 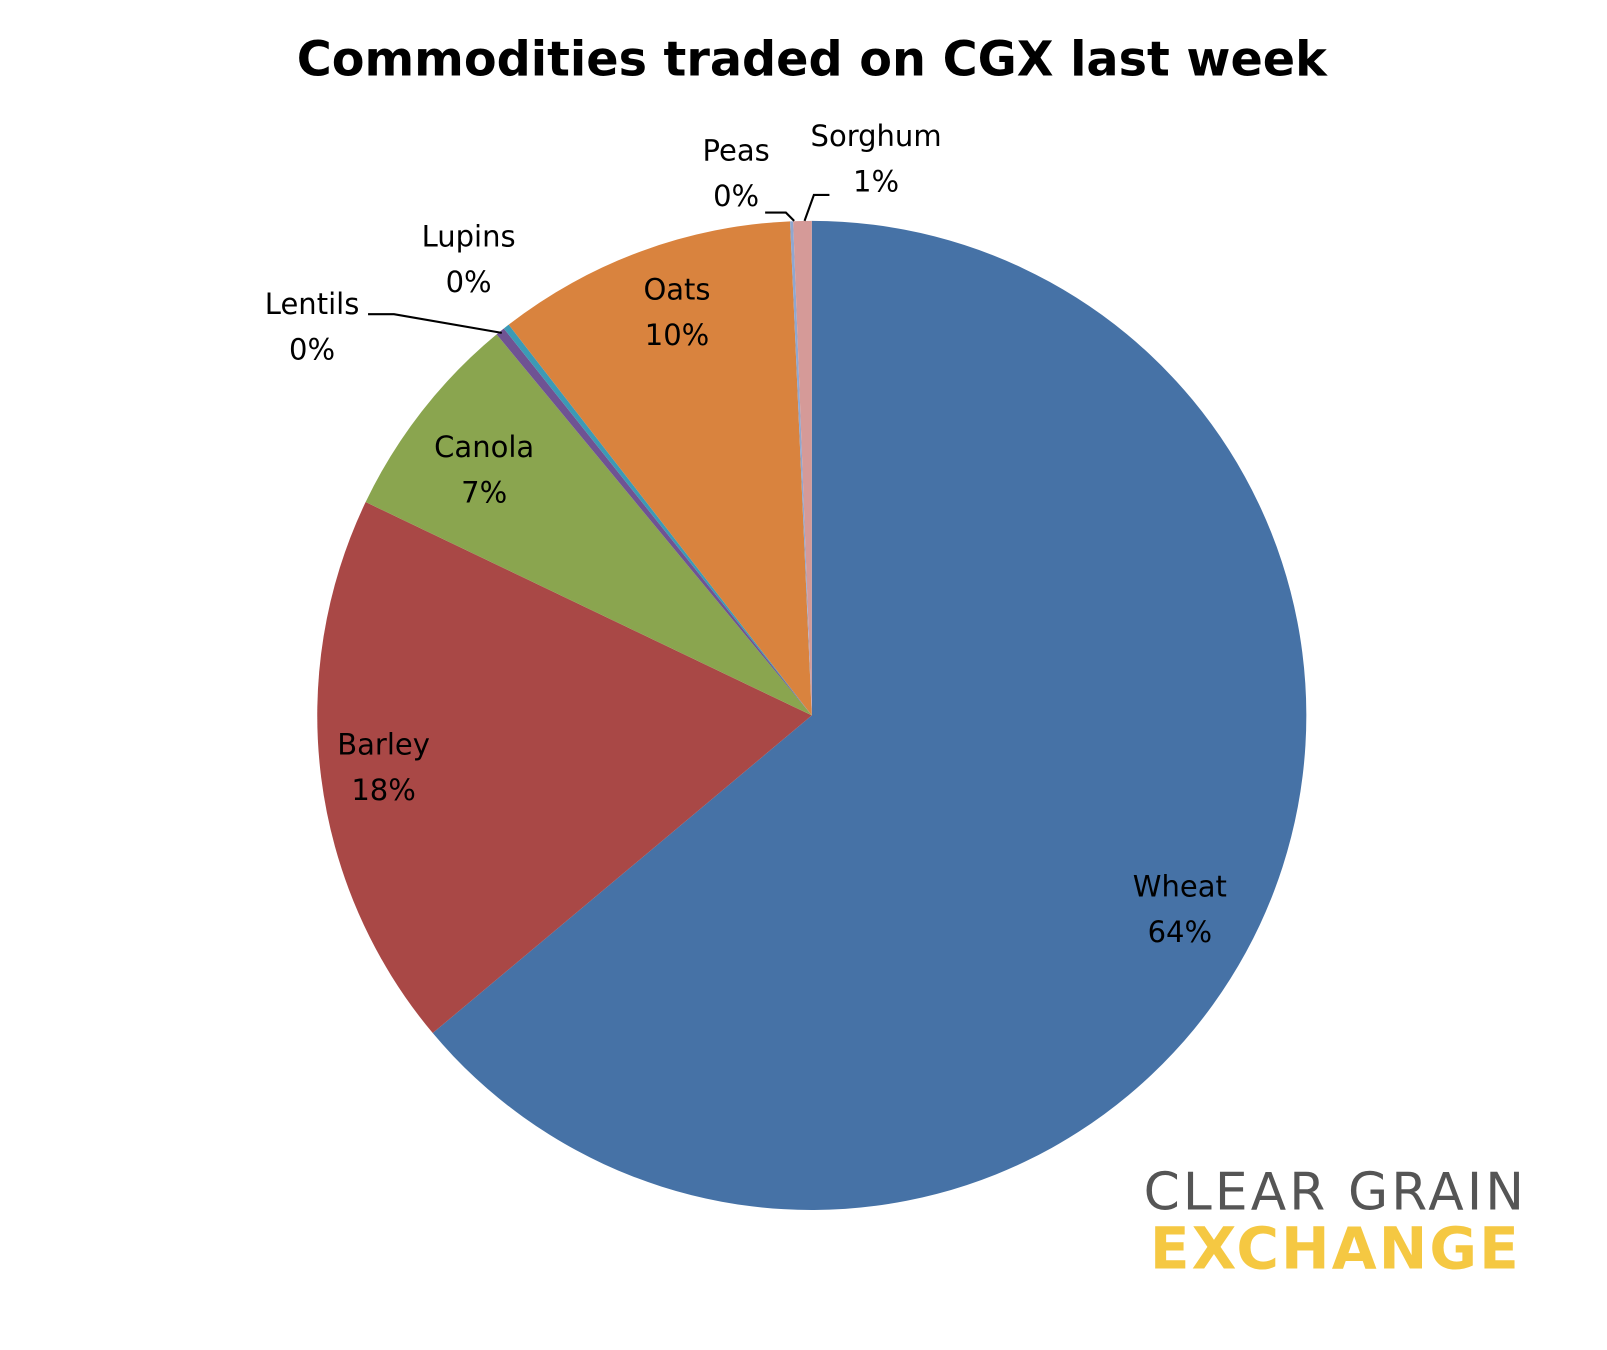 What do you see at coordinates (383, 745) in the screenshot?
I see `slice-label: Barley` at bounding box center [383, 745].